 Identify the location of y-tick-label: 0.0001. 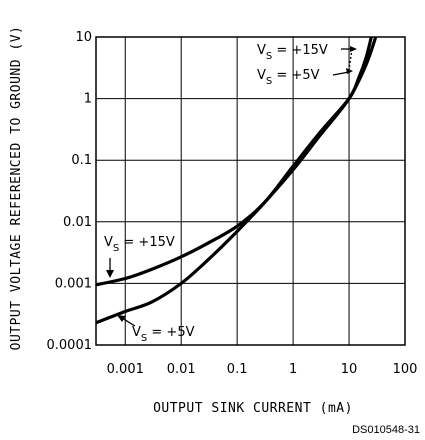
(70, 345).